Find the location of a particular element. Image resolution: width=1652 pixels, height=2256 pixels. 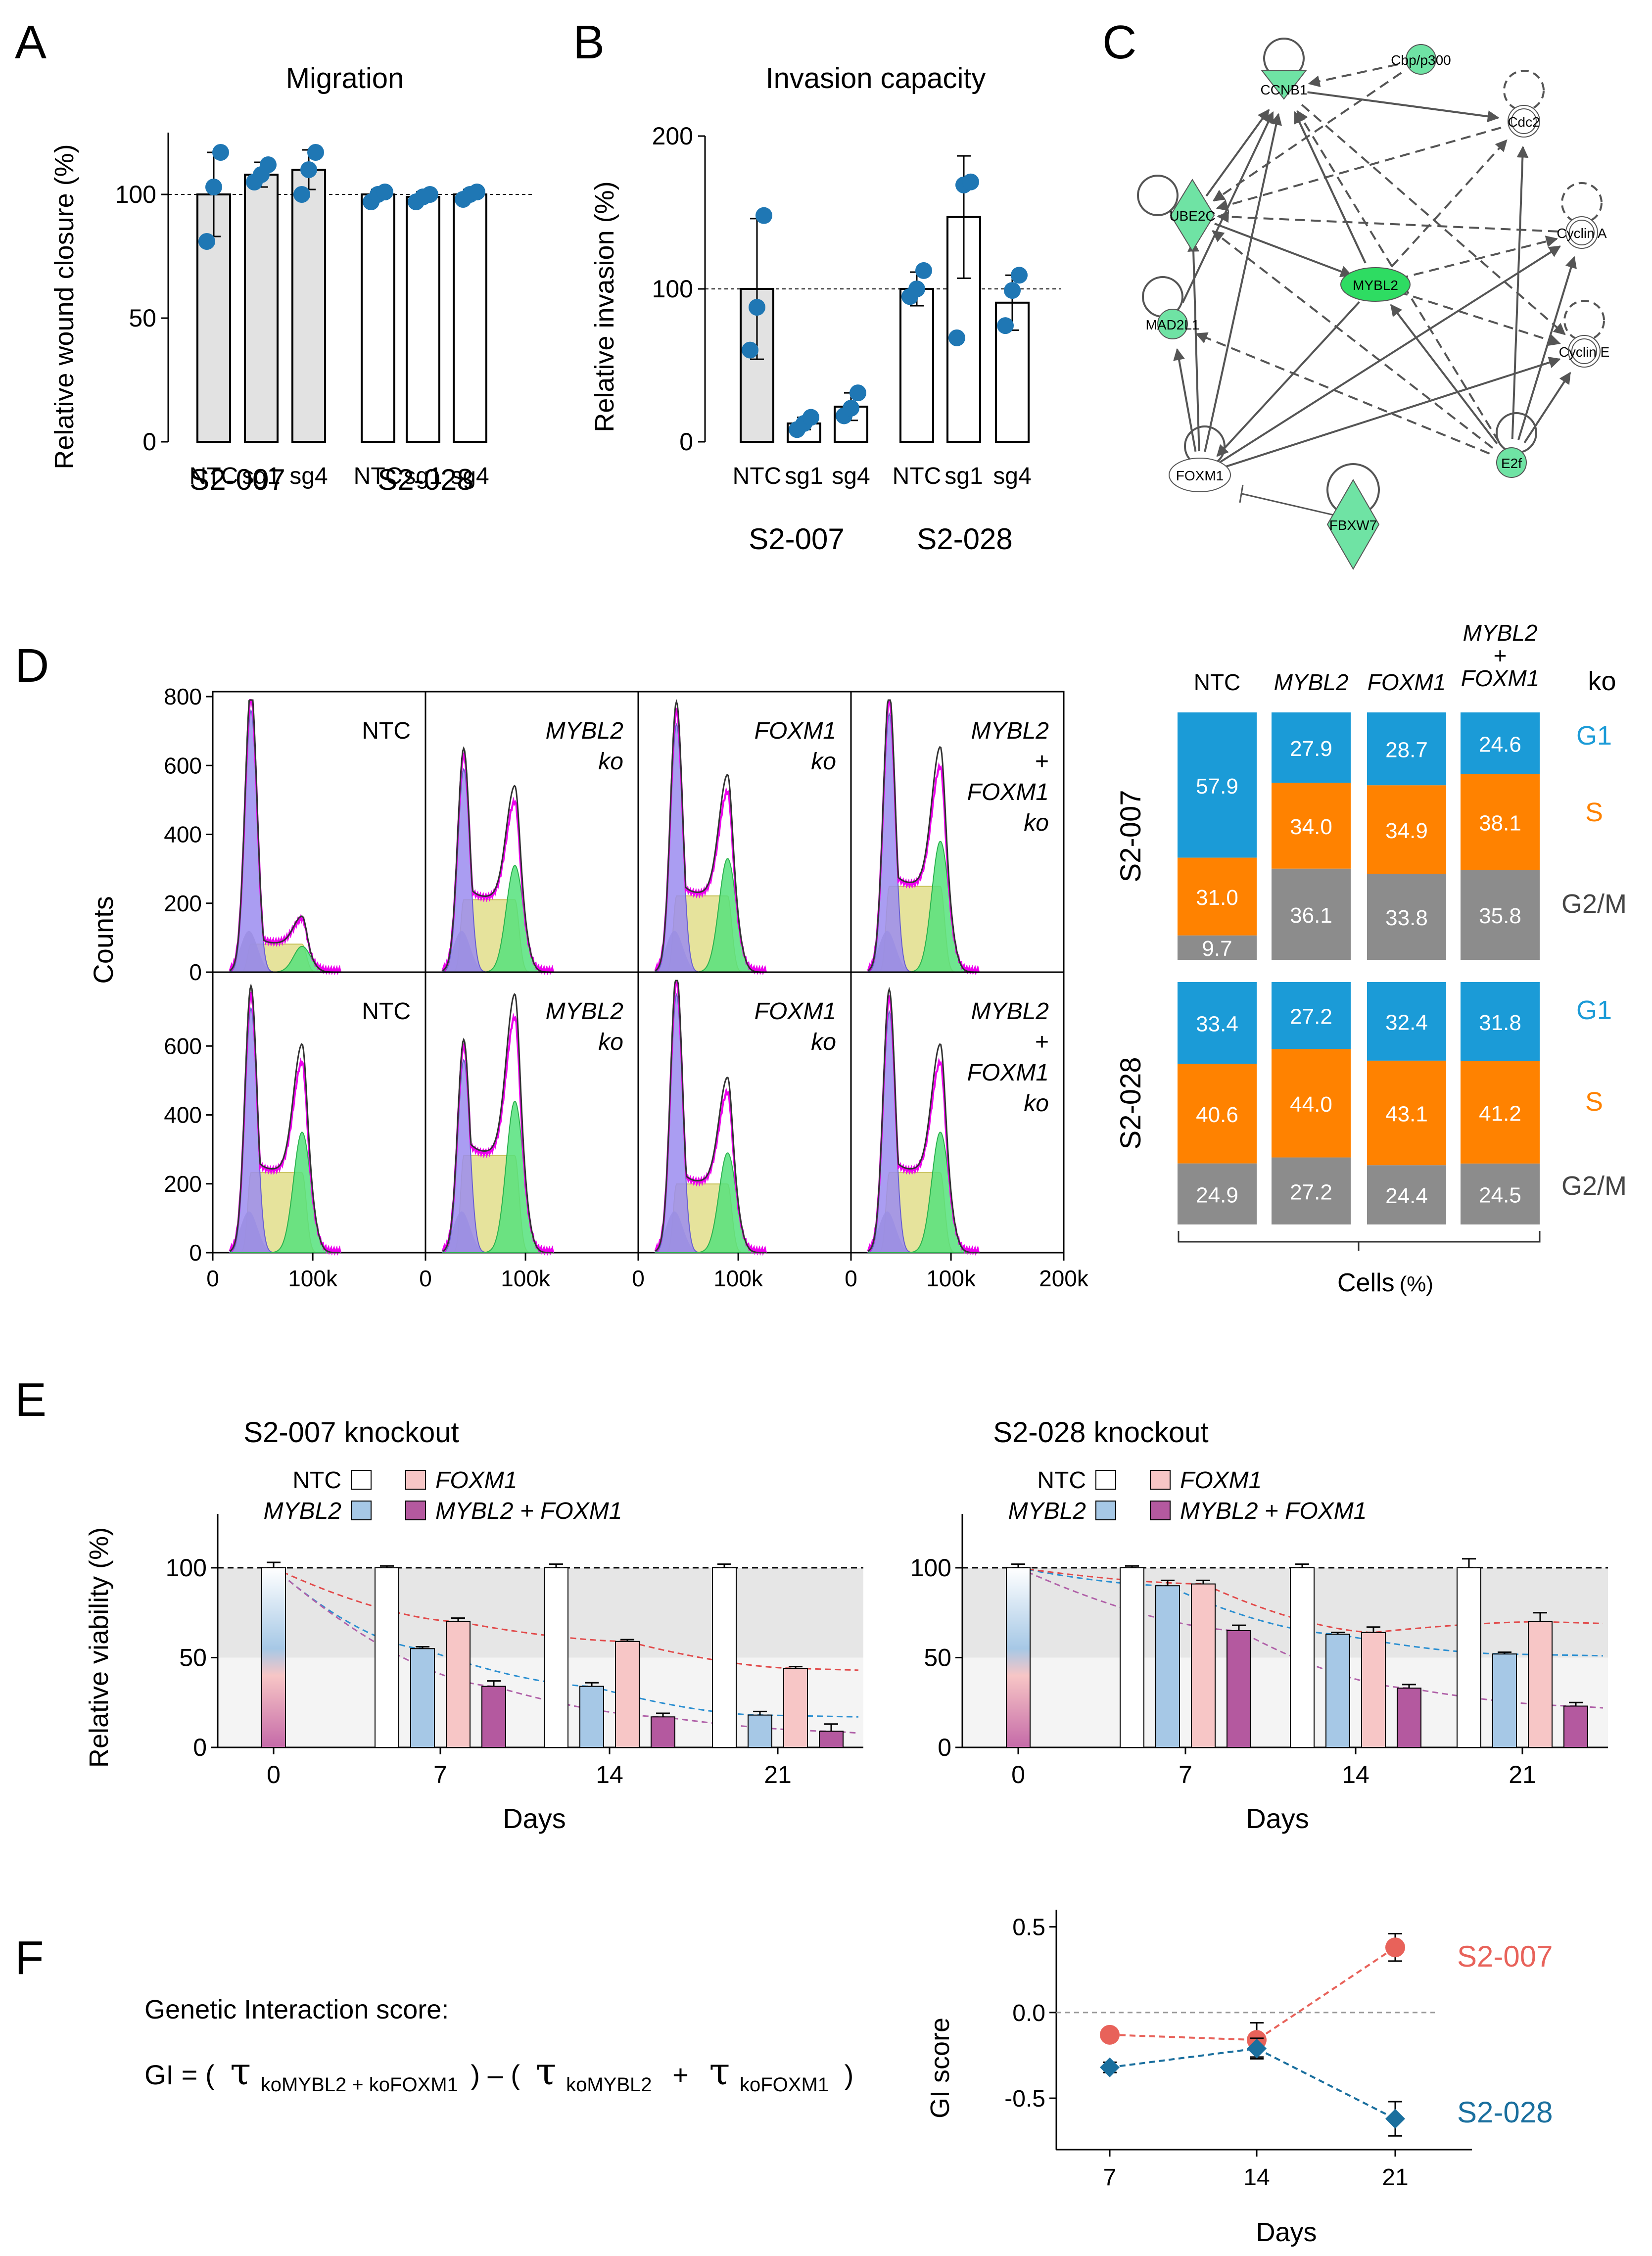

stack-header-label: NTC is located at coordinates (1217, 682).